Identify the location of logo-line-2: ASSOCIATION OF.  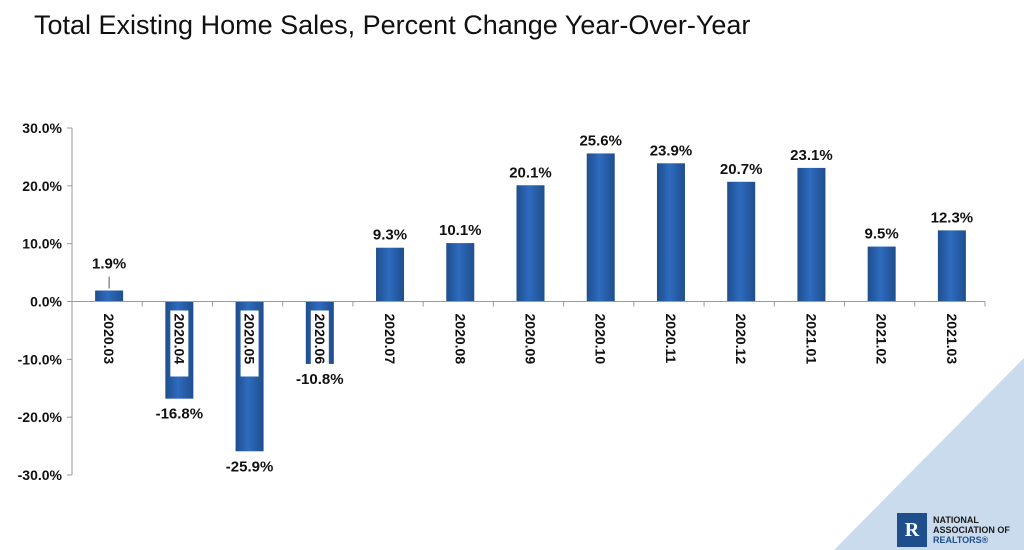
(971, 530).